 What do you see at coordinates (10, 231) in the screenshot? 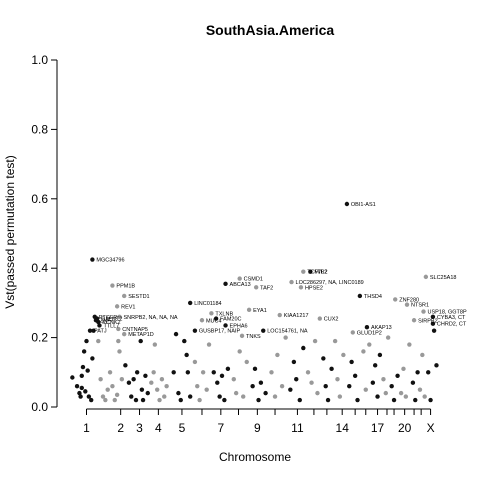
I see `y-axis-label: Vst(passed permutation test)` at bounding box center [10, 231].